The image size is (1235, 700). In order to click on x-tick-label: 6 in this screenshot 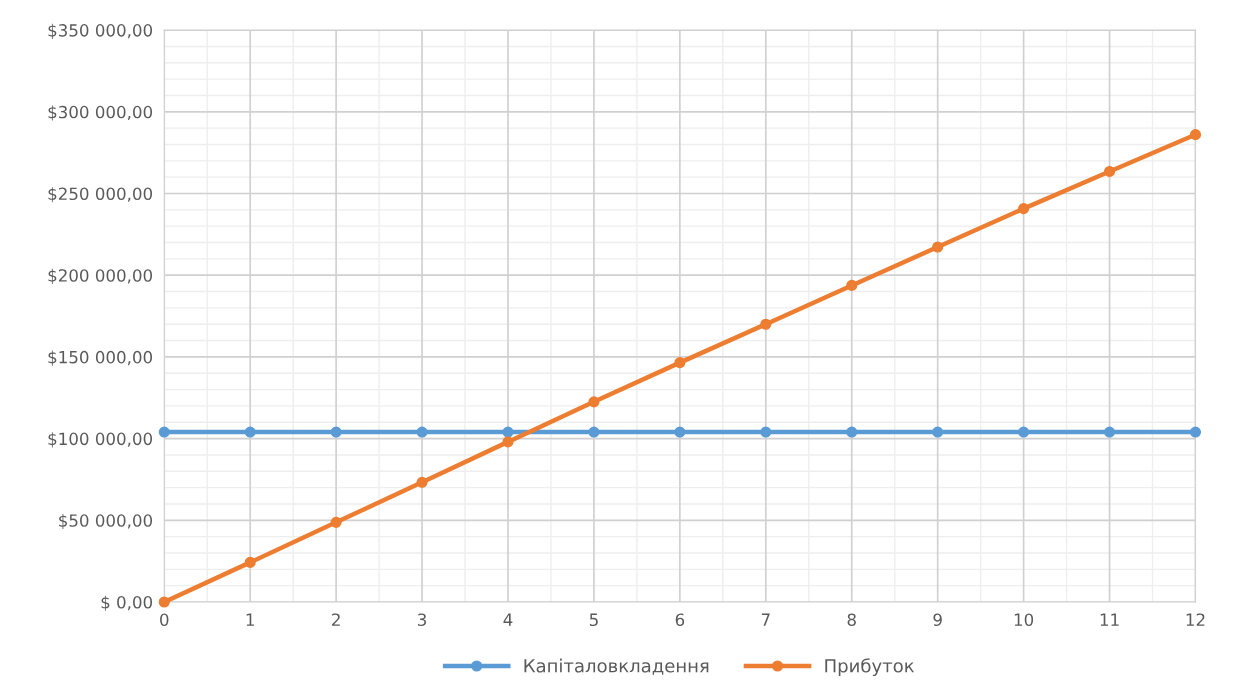, I will do `click(680, 620)`.